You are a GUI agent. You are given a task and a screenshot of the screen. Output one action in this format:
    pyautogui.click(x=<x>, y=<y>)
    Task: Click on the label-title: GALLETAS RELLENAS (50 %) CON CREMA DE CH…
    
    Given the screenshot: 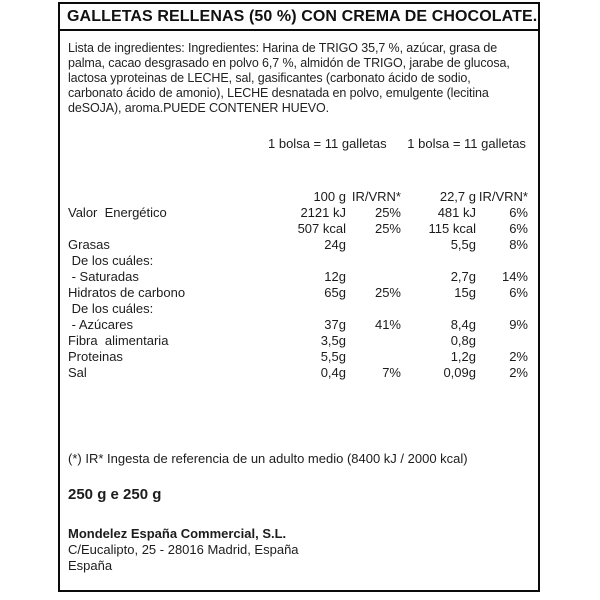 What is the action you would take?
    pyautogui.click(x=299, y=17)
    